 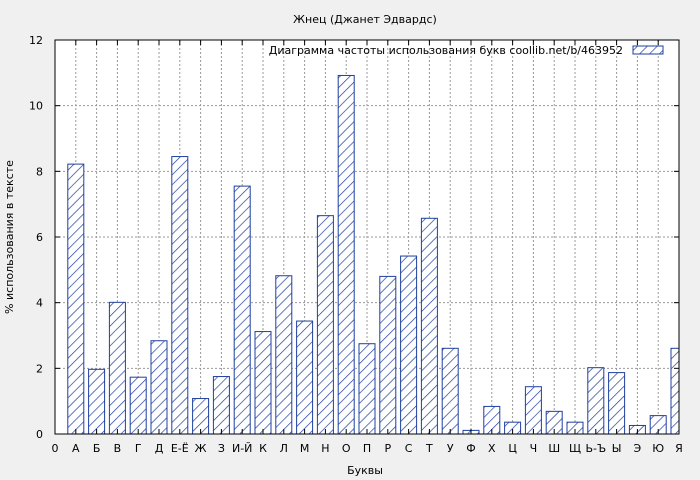 I want to click on bar-К, so click(x=263, y=383).